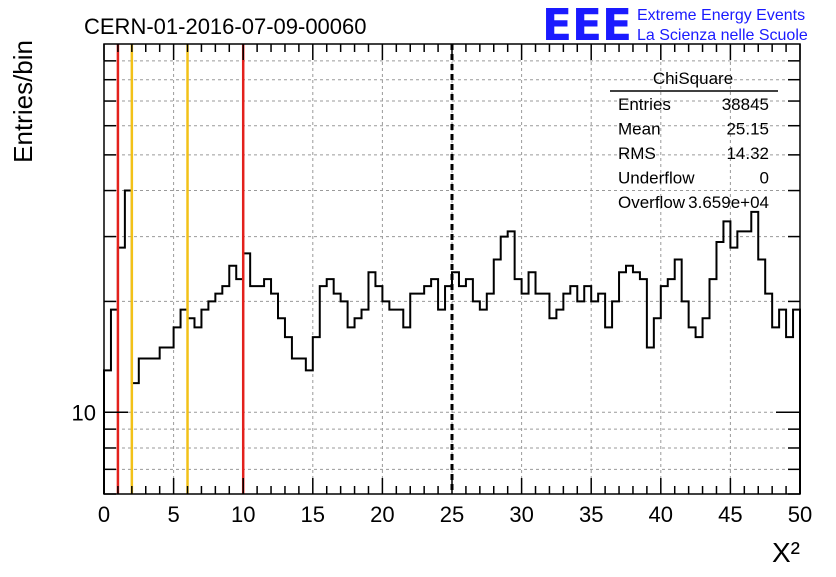  What do you see at coordinates (243, 514) in the screenshot?
I see `x-tick-label: 10` at bounding box center [243, 514].